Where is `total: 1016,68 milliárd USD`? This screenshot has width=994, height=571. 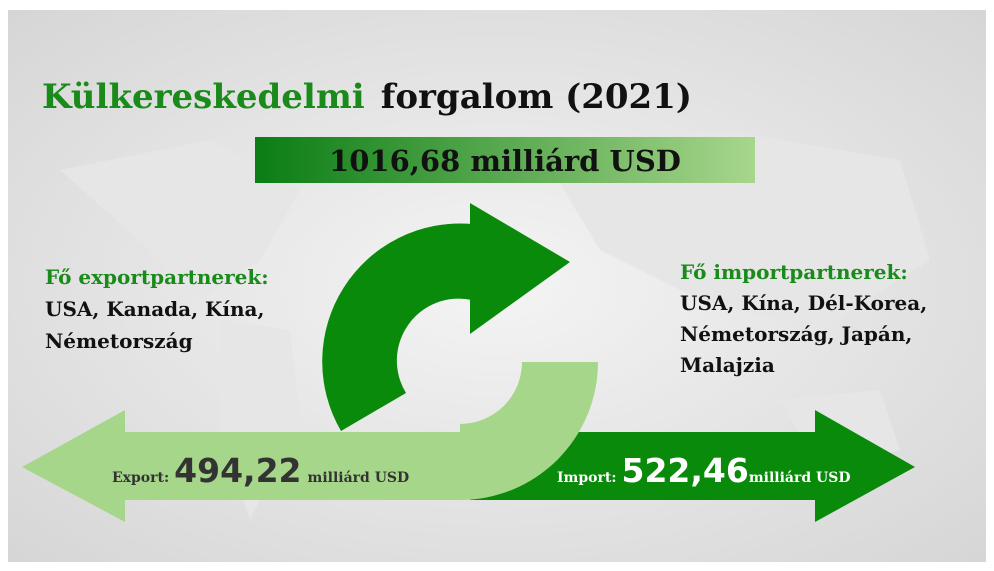 total: 1016,68 milliárd USD is located at coordinates (505, 161).